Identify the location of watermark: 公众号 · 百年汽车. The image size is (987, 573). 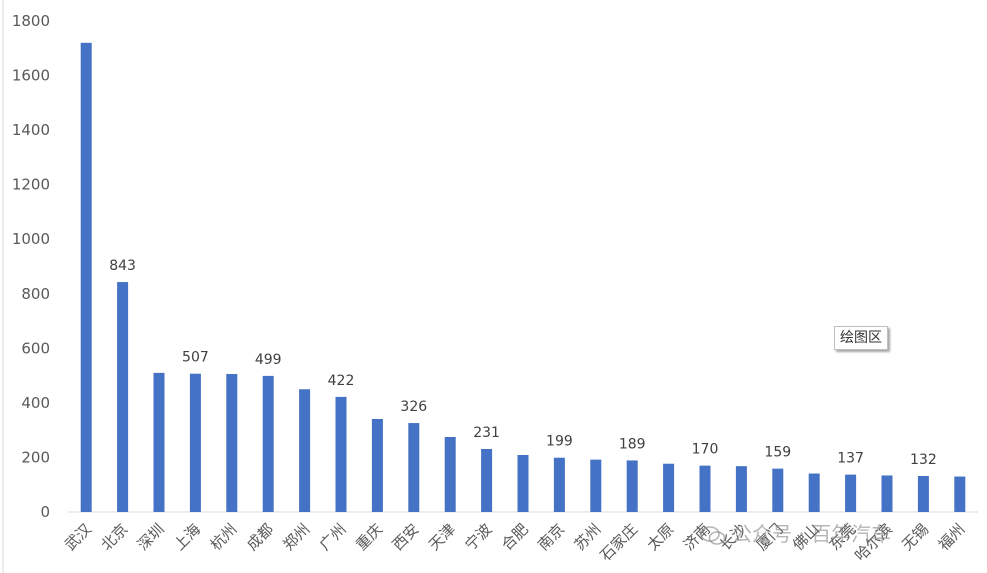
(795, 532).